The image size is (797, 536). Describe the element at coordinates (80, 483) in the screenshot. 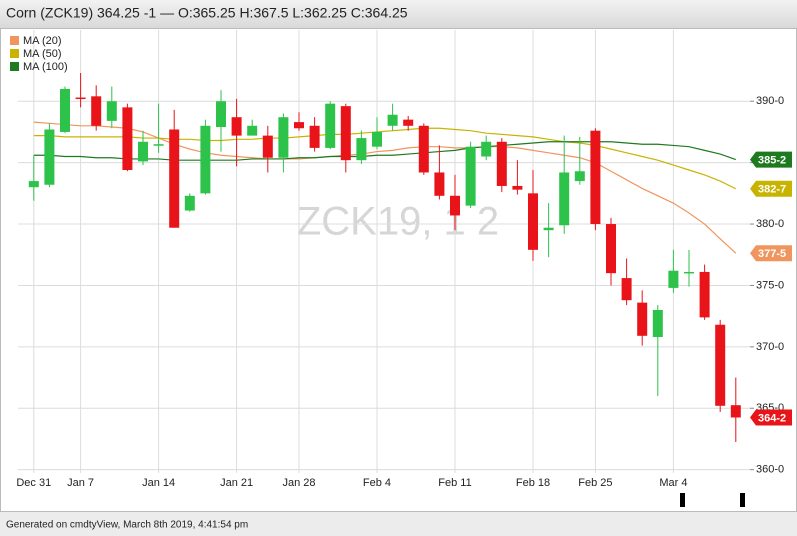

I see `x-tick-label: Jan 7` at that location.